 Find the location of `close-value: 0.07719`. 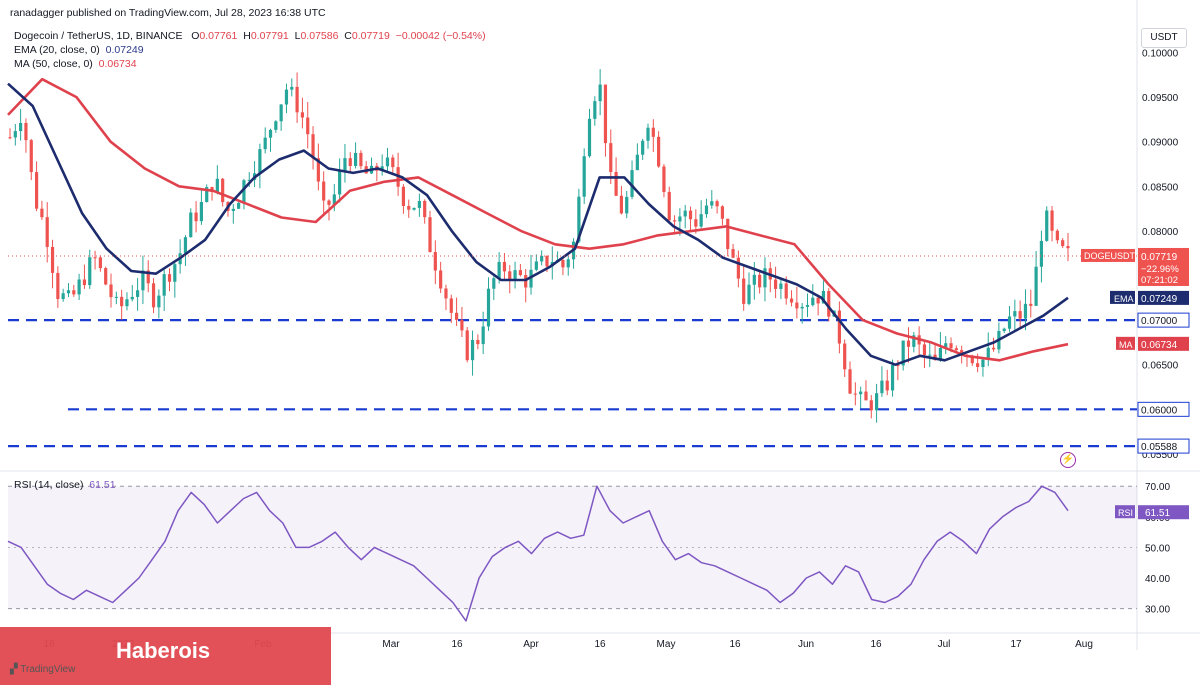

close-value: 0.07719 is located at coordinates (370, 36).